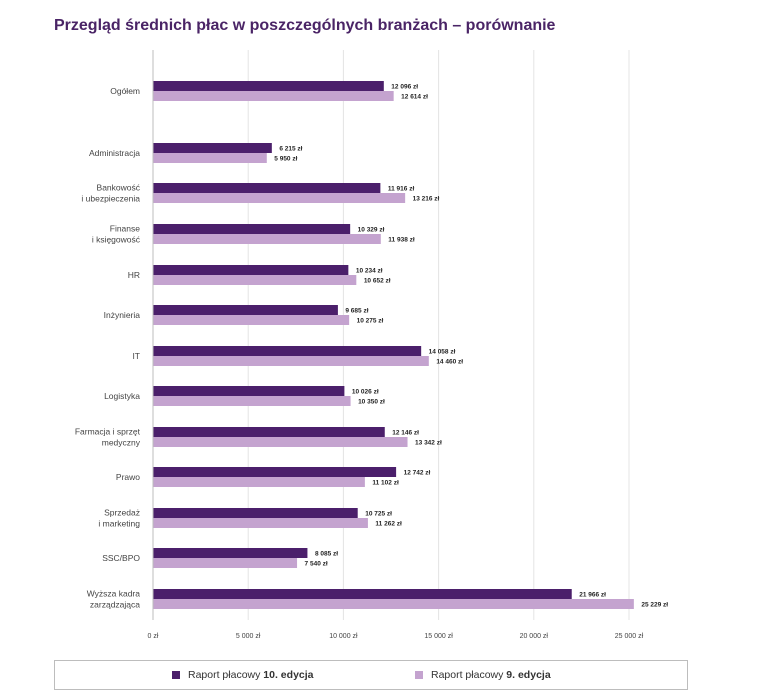 This screenshot has height=697, width=782. I want to click on data-label: 12 146 zł, so click(405, 433).